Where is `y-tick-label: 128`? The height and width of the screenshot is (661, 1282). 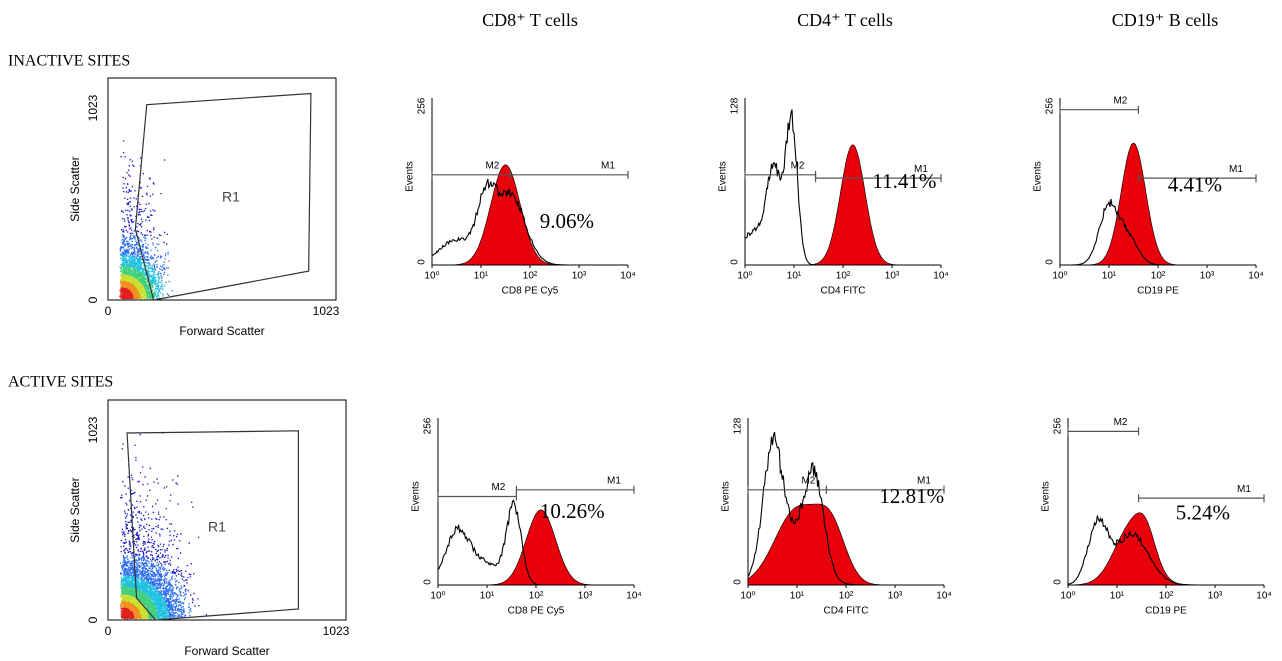
y-tick-label: 128 is located at coordinates (738, 425).